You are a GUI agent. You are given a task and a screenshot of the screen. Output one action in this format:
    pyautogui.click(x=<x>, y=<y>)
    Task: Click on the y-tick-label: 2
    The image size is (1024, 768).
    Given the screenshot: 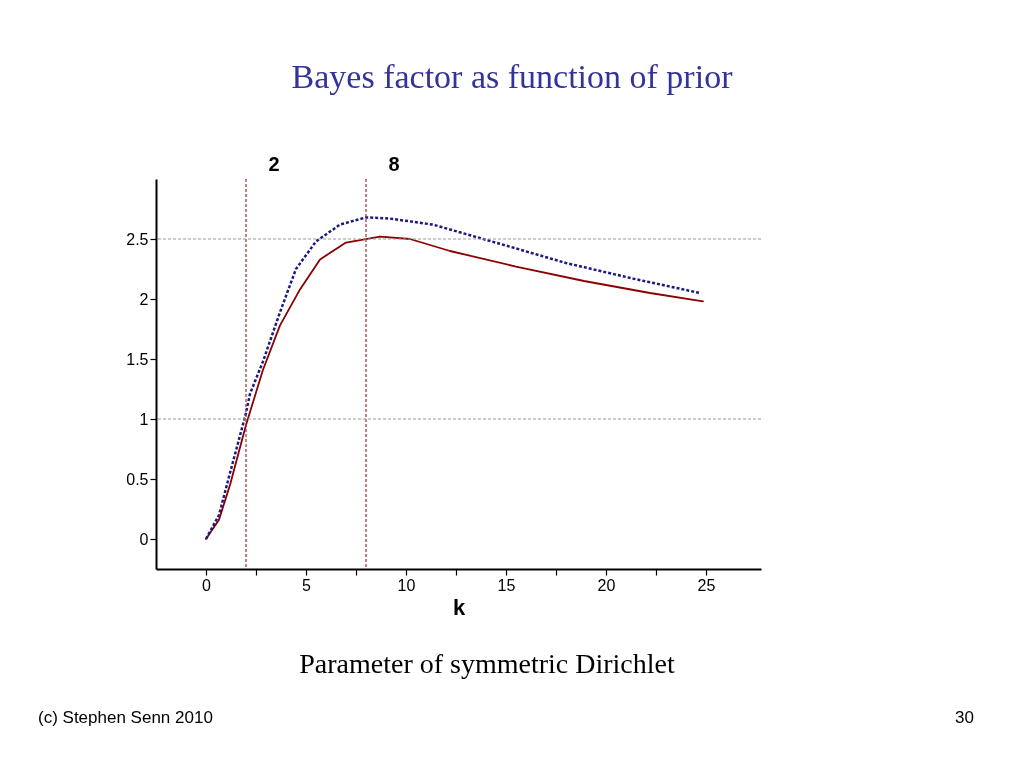 What is the action you would take?
    pyautogui.click(x=144, y=299)
    